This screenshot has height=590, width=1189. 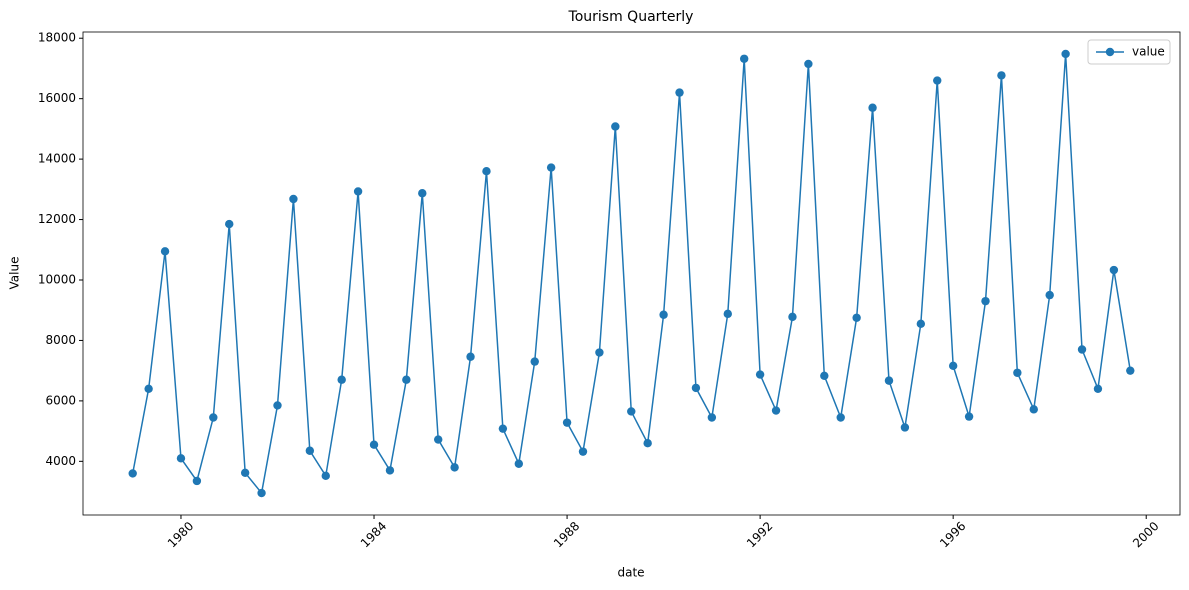 What do you see at coordinates (57, 159) in the screenshot?
I see `y-tick-label: 14000` at bounding box center [57, 159].